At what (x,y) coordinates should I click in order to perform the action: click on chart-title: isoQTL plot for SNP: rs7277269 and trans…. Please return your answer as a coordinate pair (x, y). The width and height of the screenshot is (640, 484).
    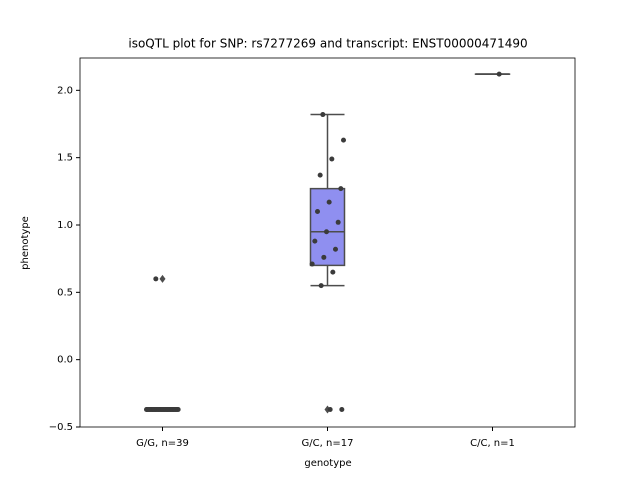
    Looking at the image, I should click on (327, 44).